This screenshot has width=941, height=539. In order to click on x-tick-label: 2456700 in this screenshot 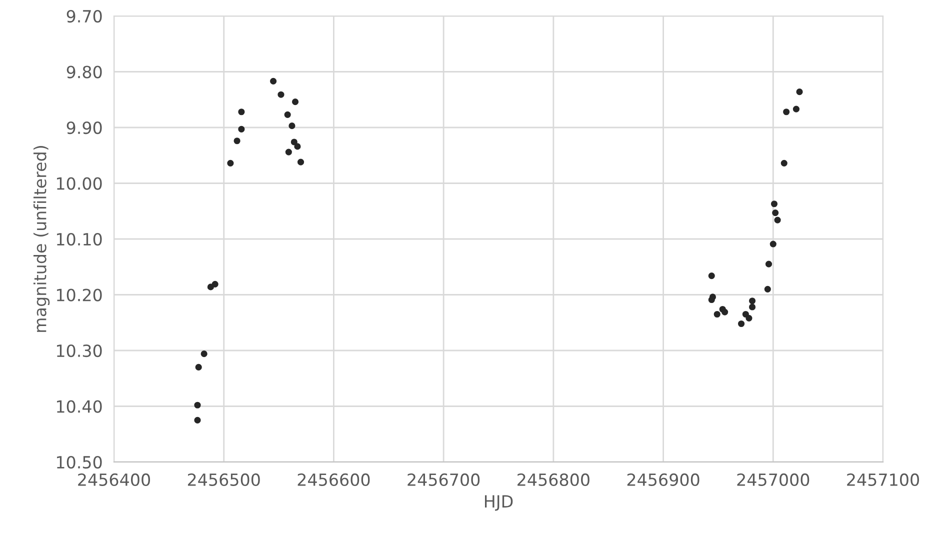, I will do `click(444, 479)`.